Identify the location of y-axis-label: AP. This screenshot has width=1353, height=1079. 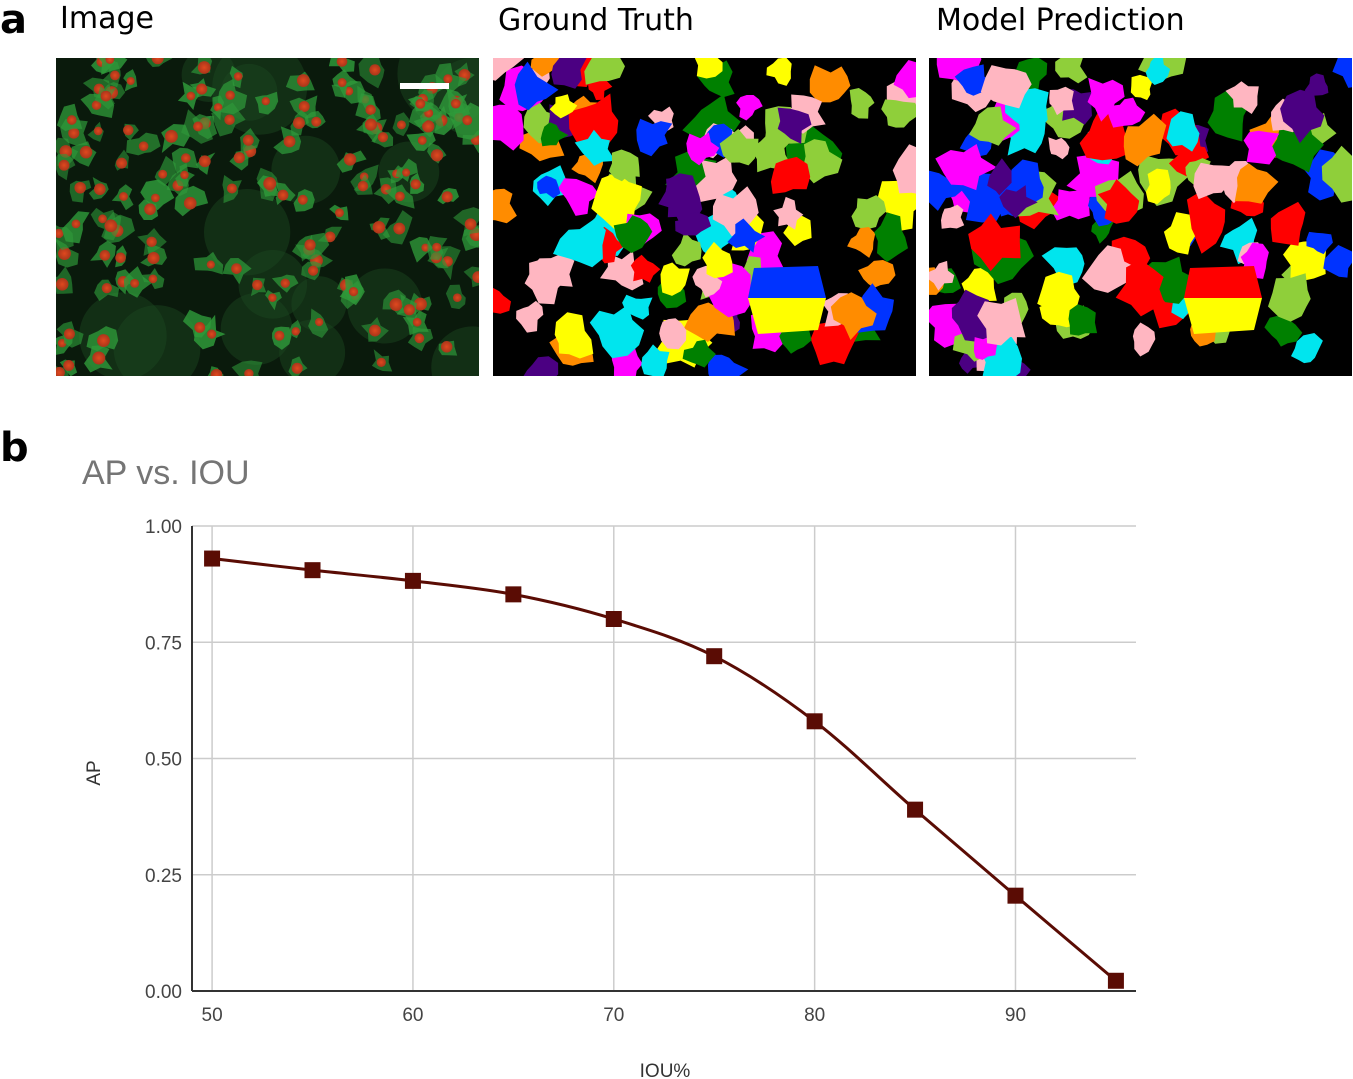
(94, 772).